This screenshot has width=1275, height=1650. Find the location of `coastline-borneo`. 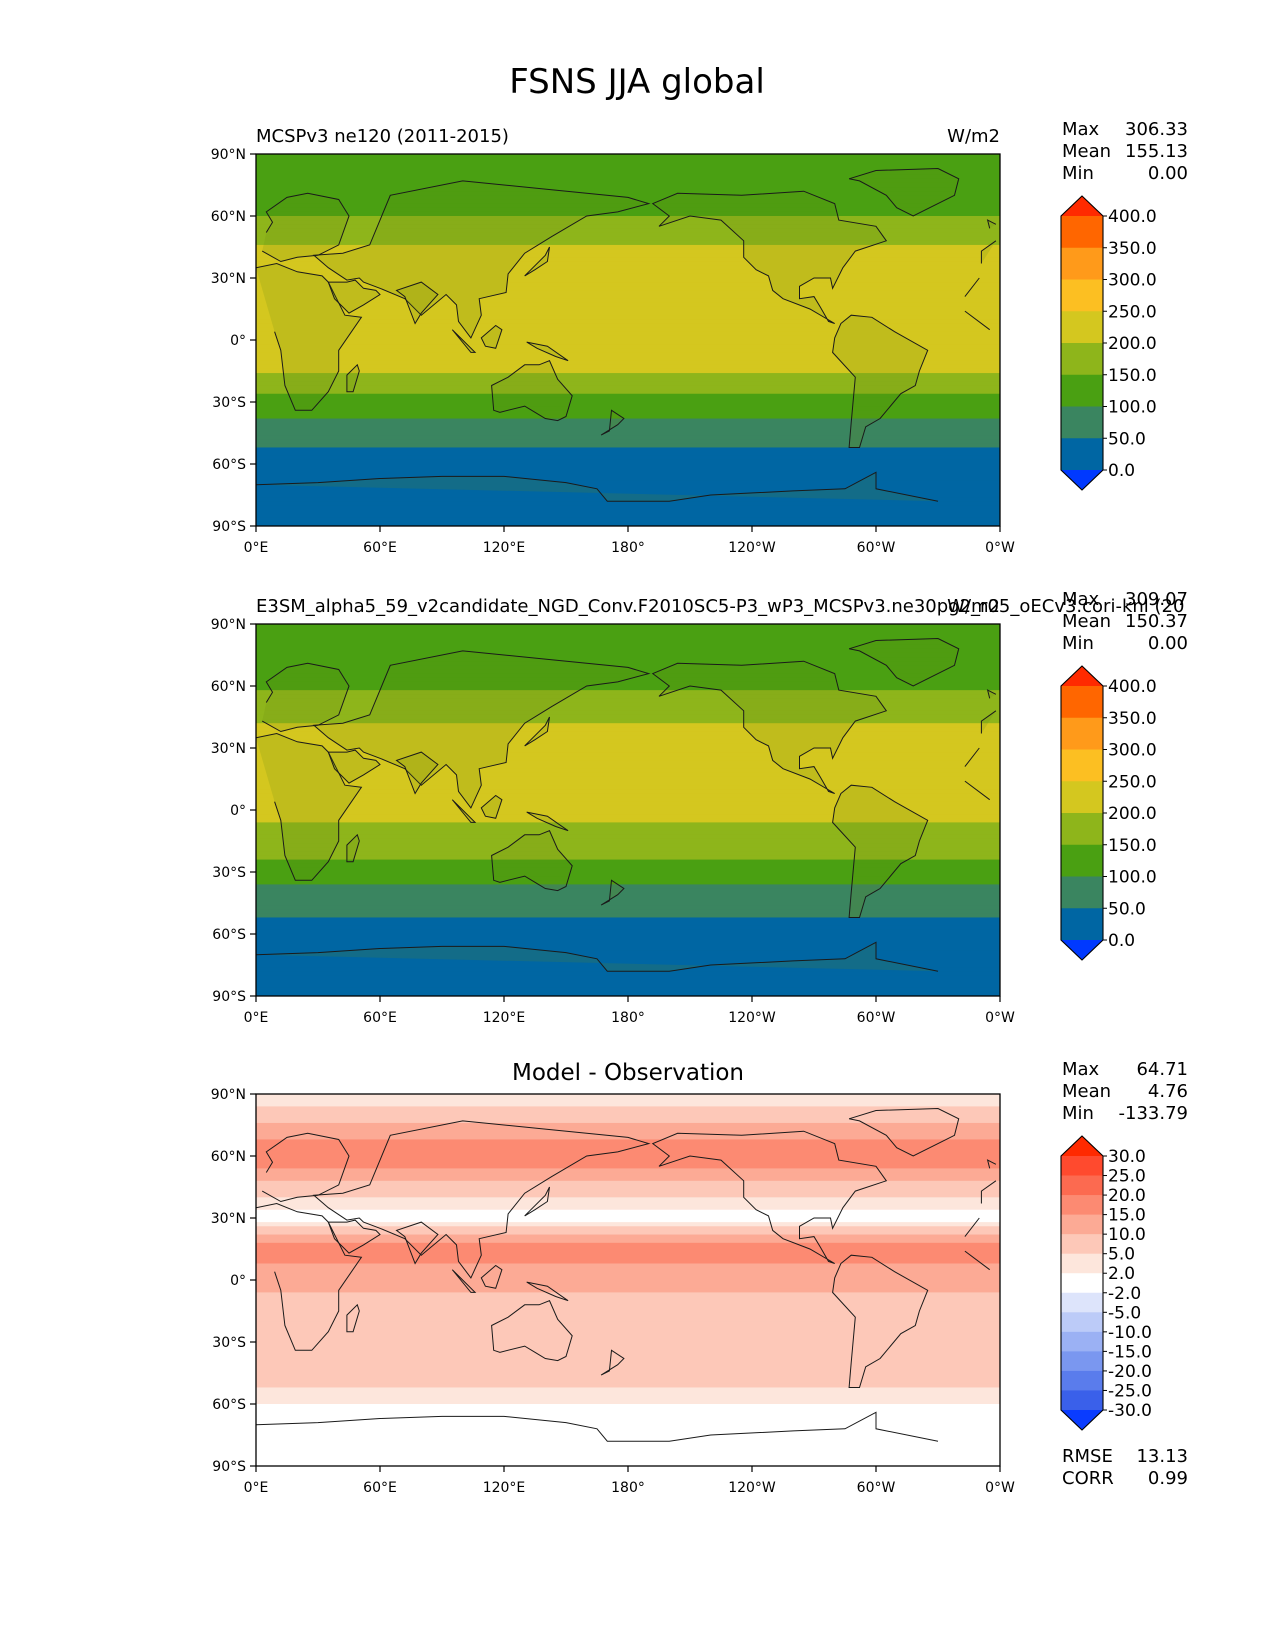

coastline-borneo is located at coordinates (491, 1276).